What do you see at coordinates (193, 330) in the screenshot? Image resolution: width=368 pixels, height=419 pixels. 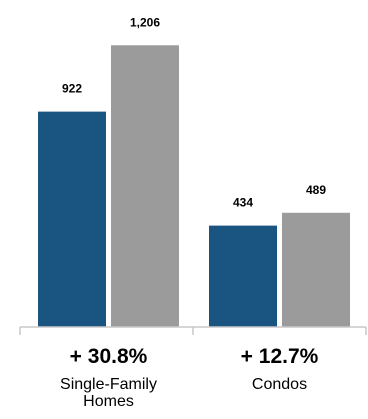 I see `axes-layer` at bounding box center [193, 330].